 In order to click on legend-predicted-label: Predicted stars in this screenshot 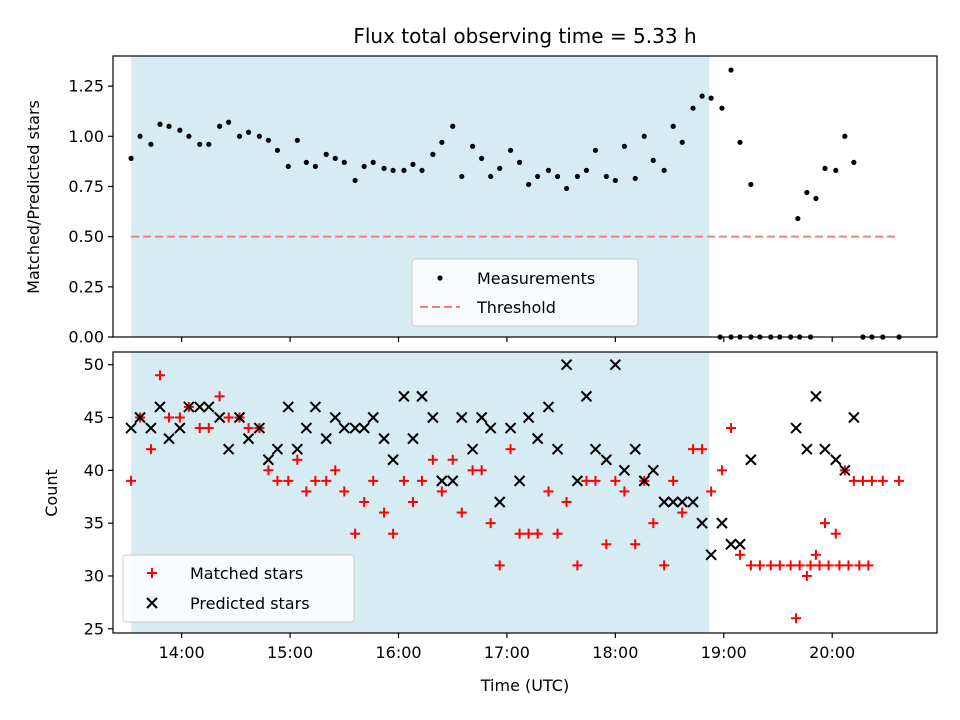, I will do `click(250, 603)`.